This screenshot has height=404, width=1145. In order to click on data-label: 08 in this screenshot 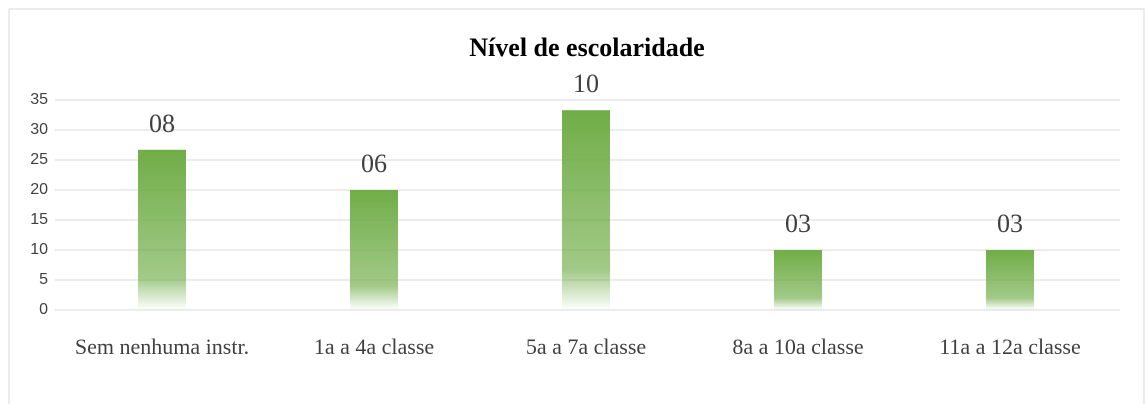, I will do `click(162, 123)`.